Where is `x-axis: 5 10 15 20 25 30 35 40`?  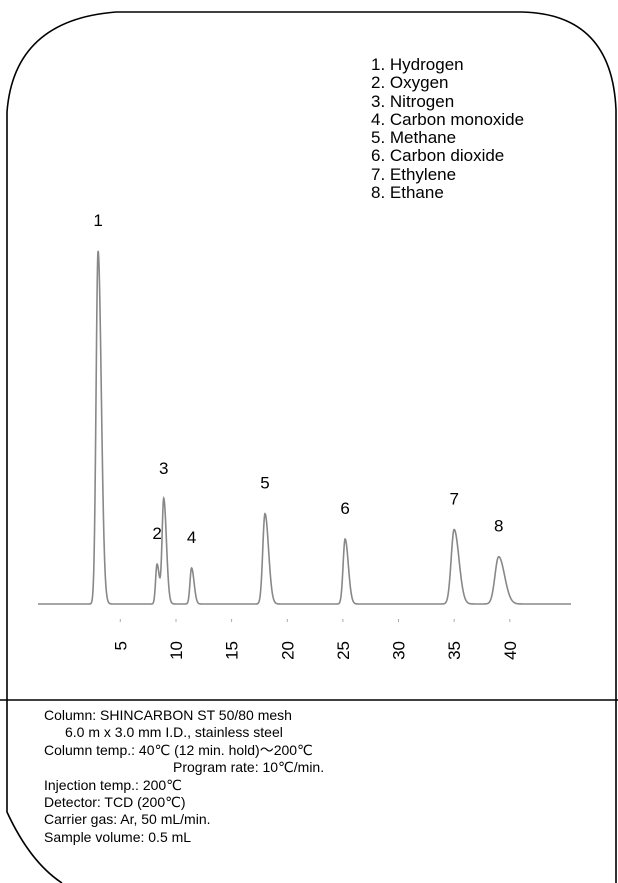
x-axis: 5 10 15 20 25 30 35 40 is located at coordinates (315, 639).